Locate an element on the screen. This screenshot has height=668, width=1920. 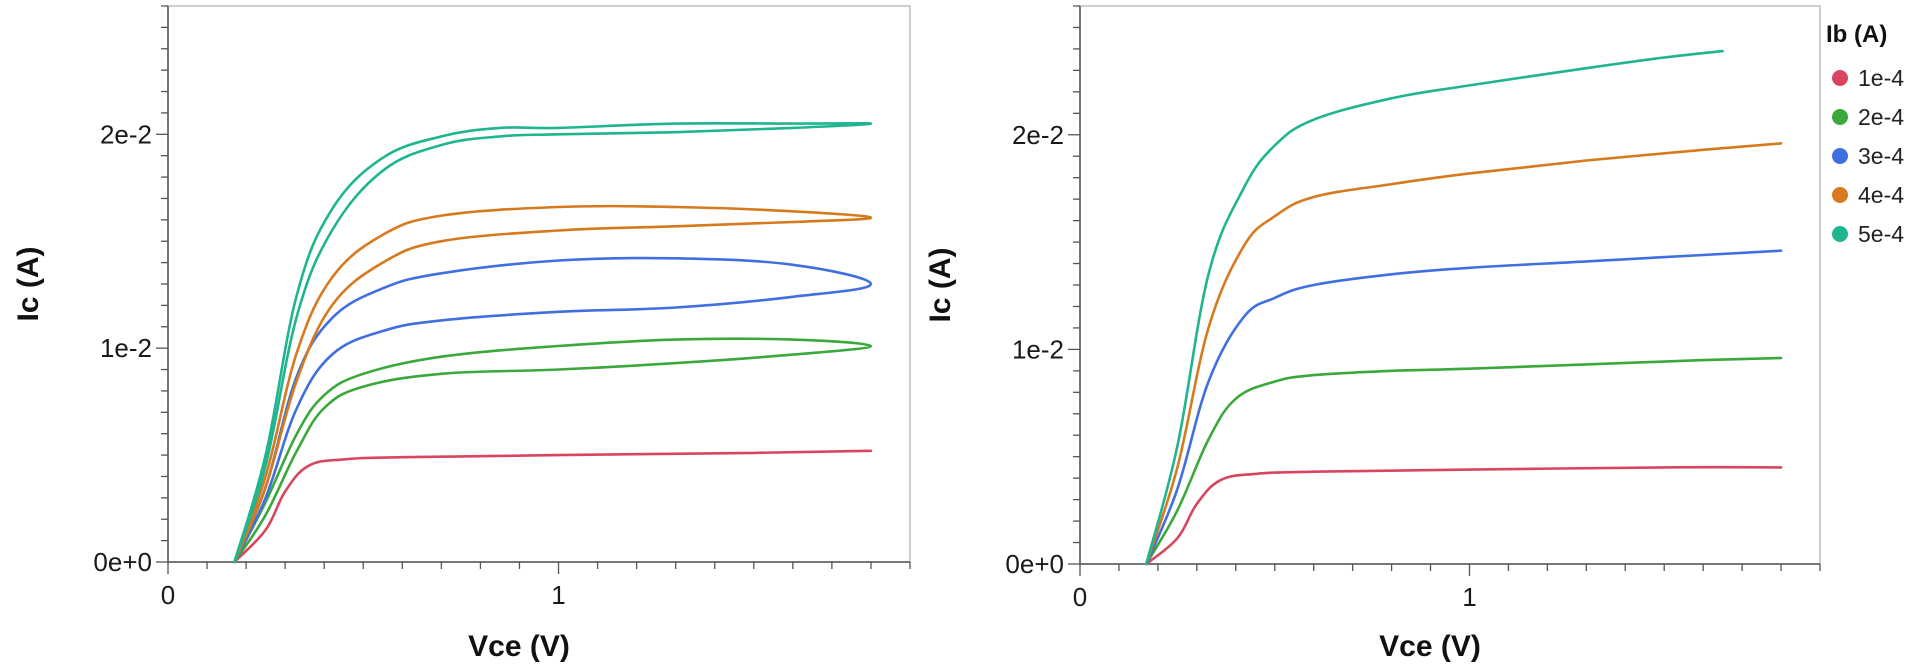
legend-label-5e-4: 5e-4 is located at coordinates (1881, 234).